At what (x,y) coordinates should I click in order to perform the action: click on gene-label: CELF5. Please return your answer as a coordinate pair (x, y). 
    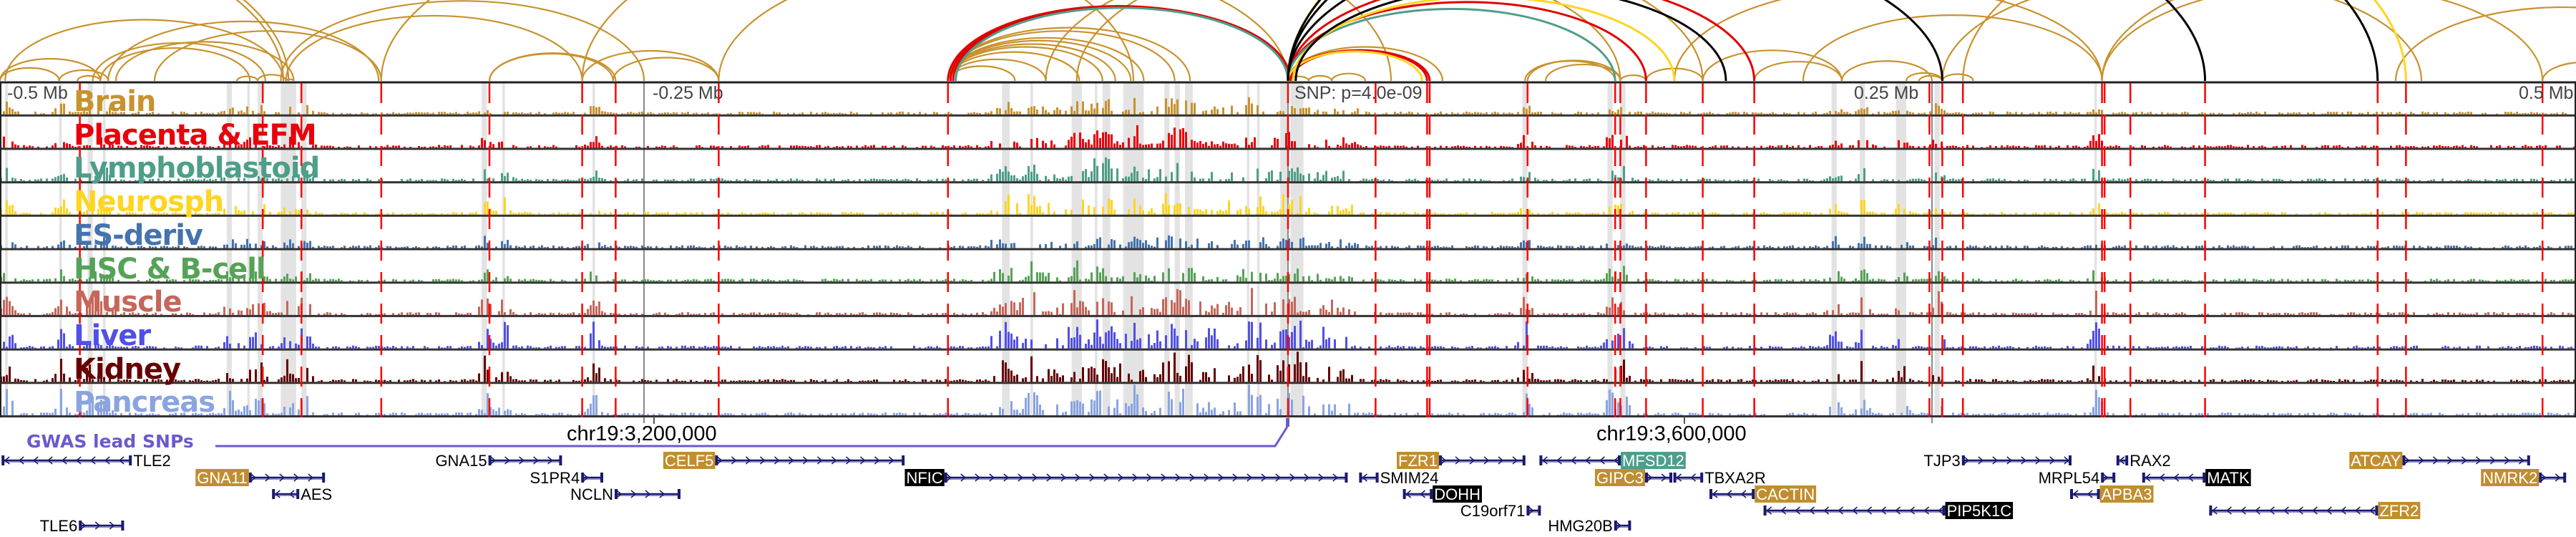
    Looking at the image, I should click on (689, 461).